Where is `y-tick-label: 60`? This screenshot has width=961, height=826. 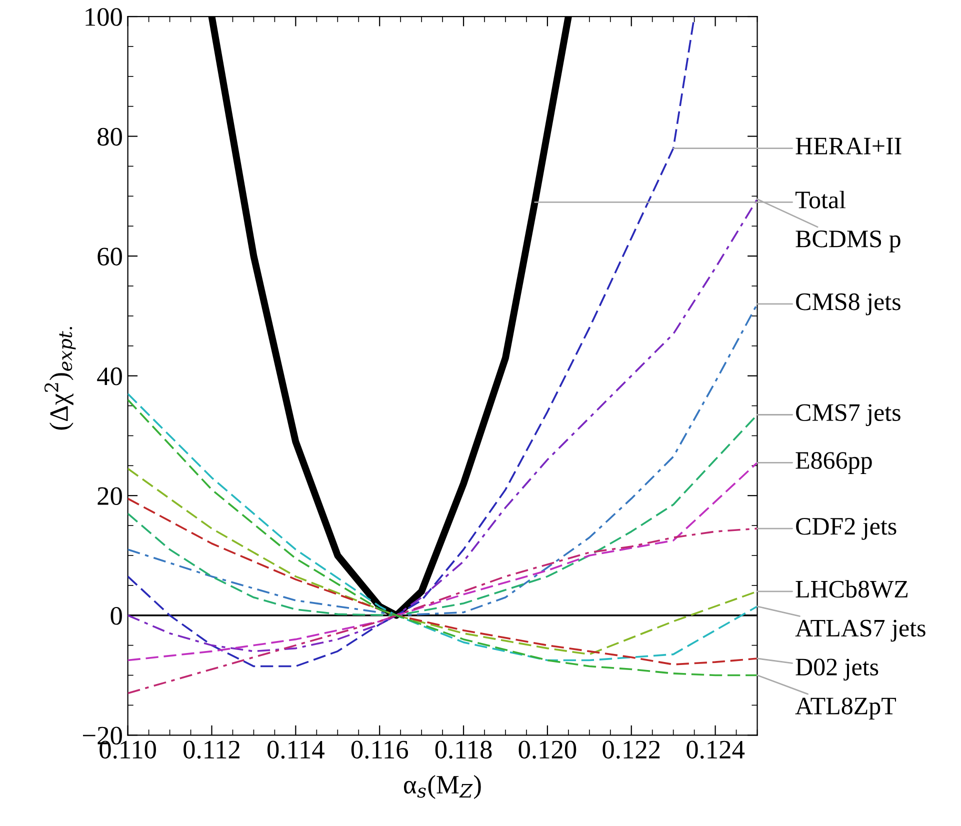 y-tick-label: 60 is located at coordinates (110, 257).